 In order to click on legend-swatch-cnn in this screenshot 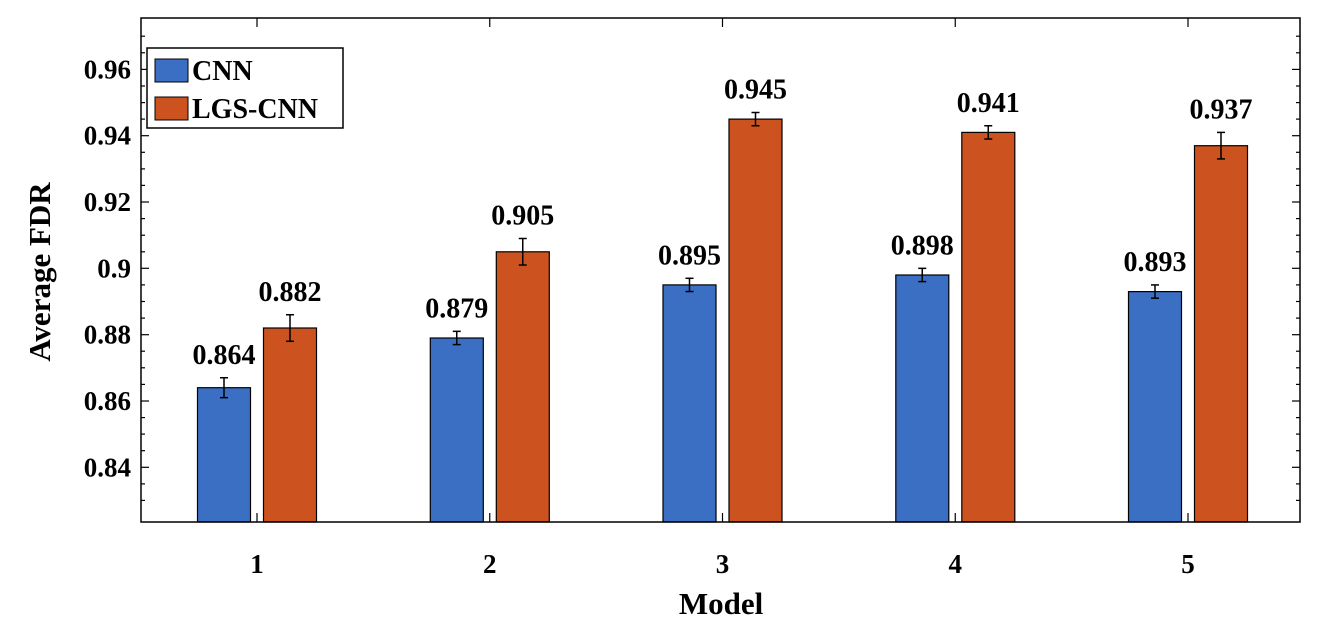, I will do `click(171, 70)`.